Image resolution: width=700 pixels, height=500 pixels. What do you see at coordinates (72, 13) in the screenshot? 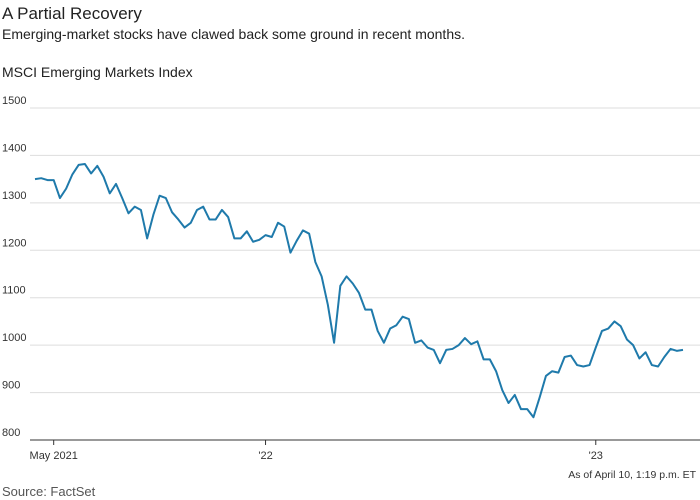
I see `chart-title: A Partial Recovery` at bounding box center [72, 13].